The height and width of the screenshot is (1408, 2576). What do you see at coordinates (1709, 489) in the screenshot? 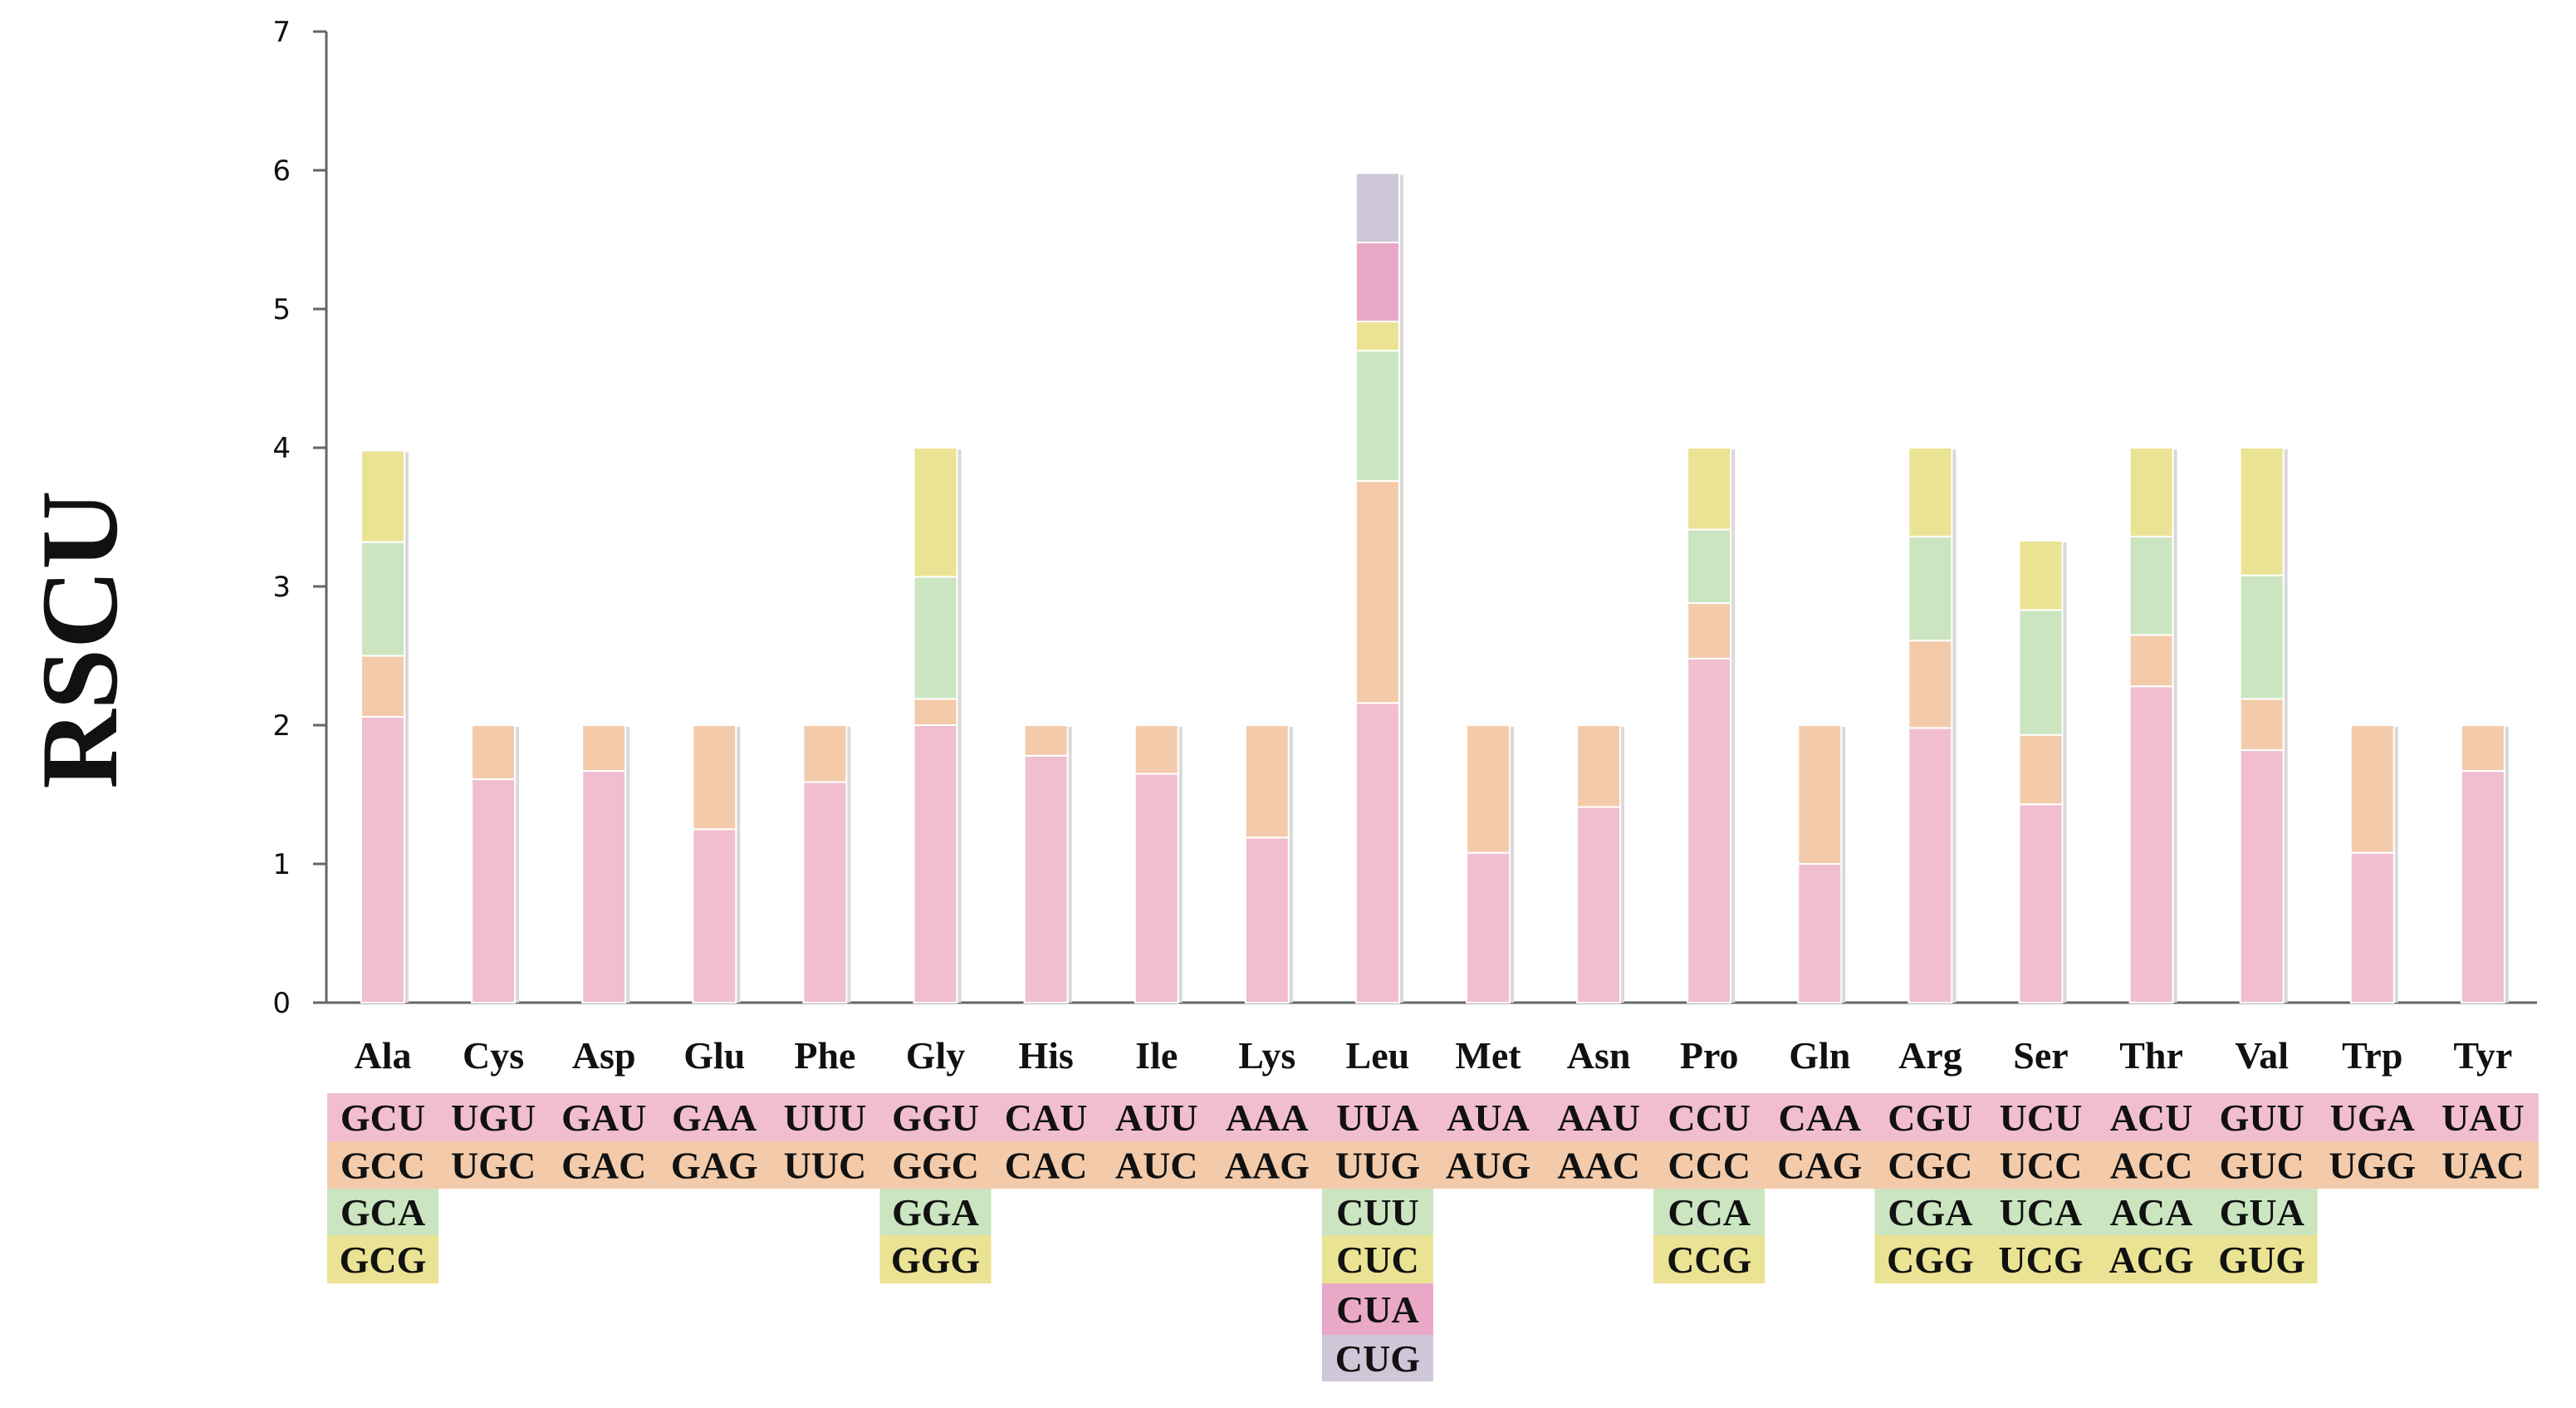
I see `bar-segment-pro-ccg` at bounding box center [1709, 489].